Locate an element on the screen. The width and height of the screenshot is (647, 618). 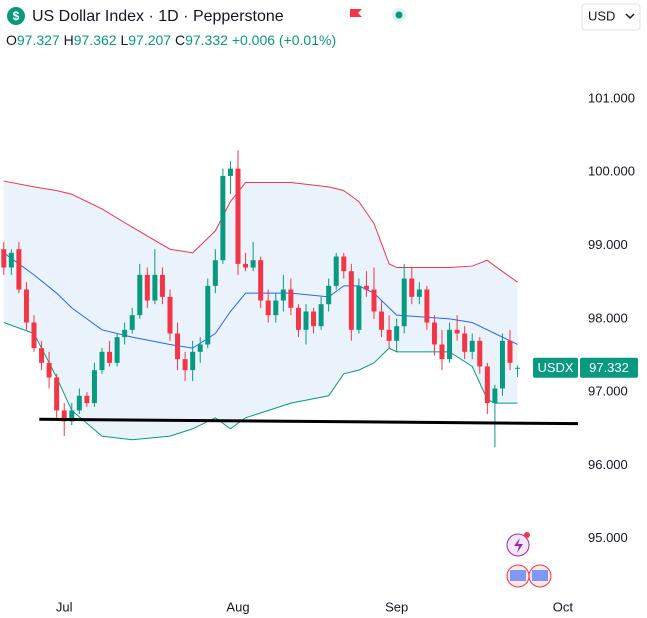
dropdown-arrow is located at coordinates (630, 16).